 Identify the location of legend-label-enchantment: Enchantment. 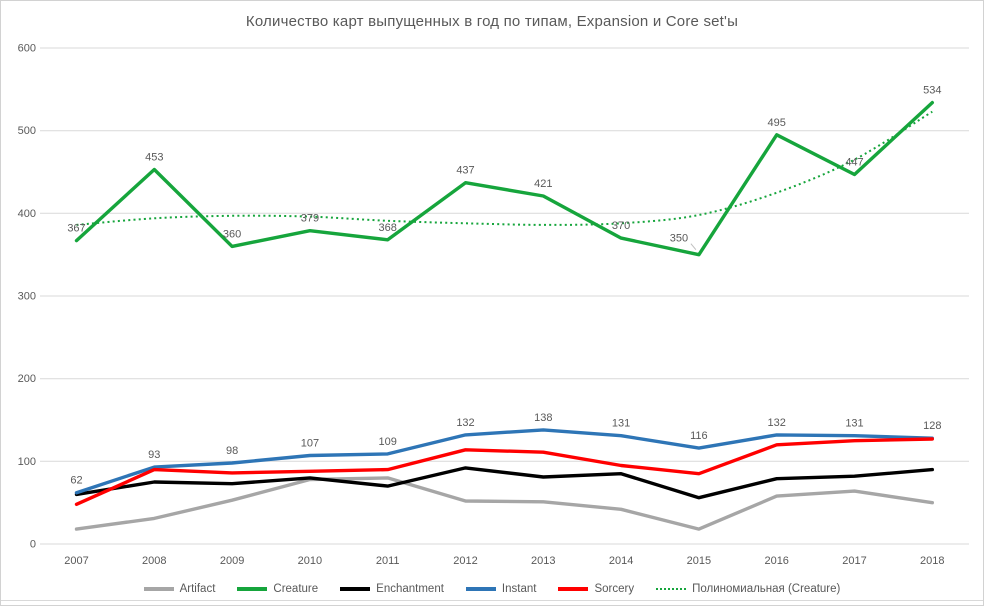
(410, 589).